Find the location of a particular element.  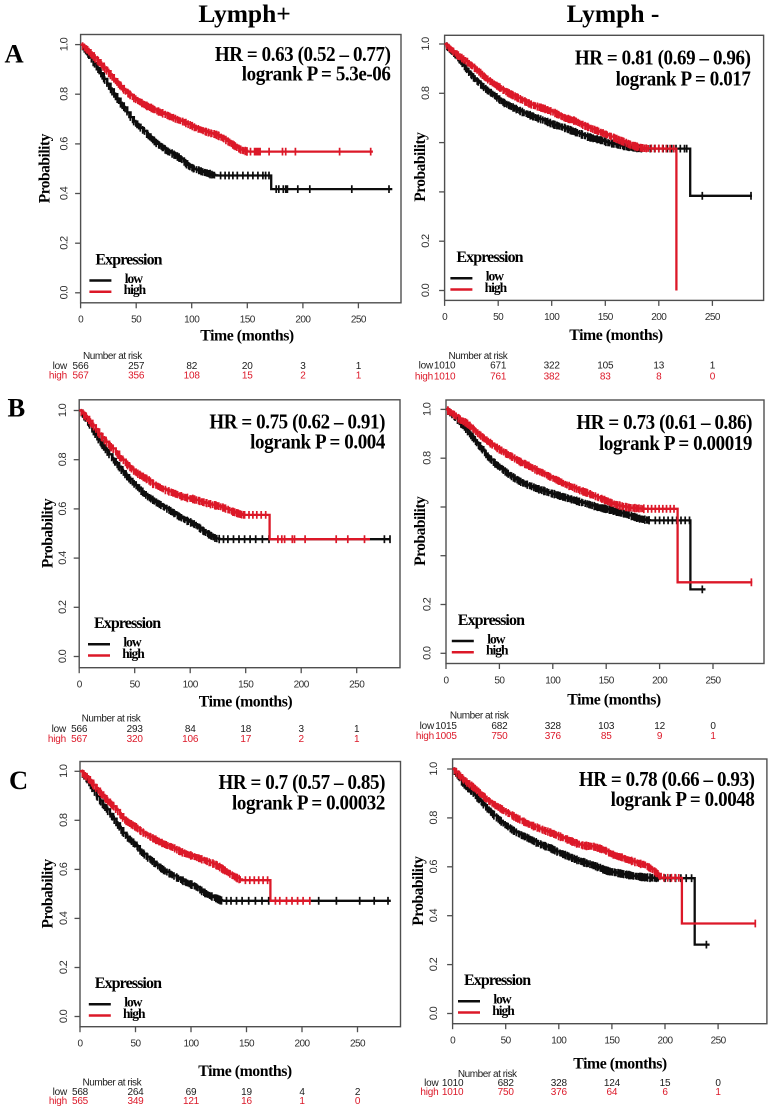

svg-text: B is located at coordinates (17, 408).